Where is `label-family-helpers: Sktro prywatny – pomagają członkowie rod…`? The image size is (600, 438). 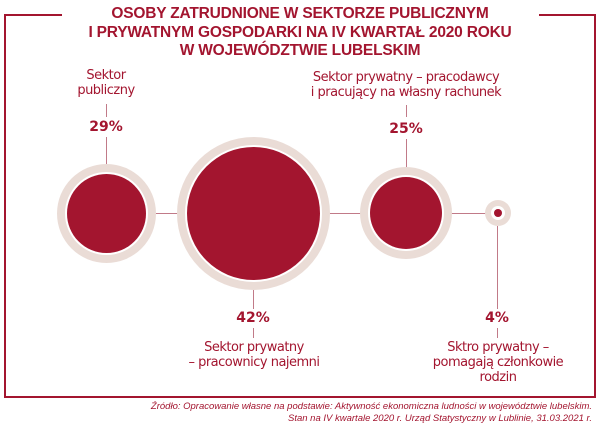 label-family-helpers: Sktro prywatny – pomagają członkowie rod… is located at coordinates (498, 362).